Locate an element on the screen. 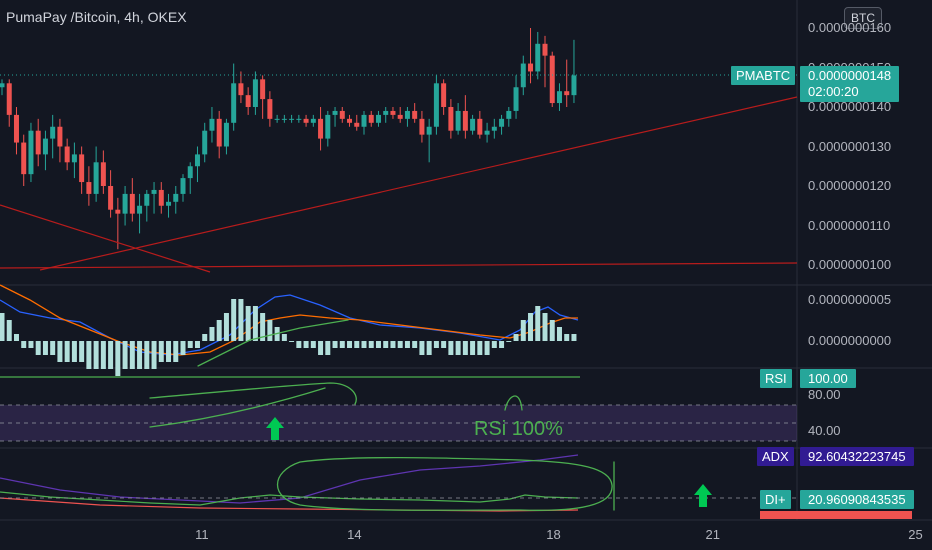 The image size is (932, 550). price-tick: 0.0000000160 is located at coordinates (850, 27).